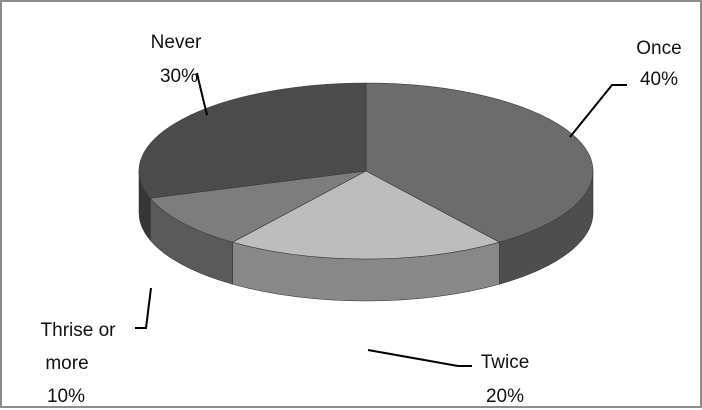 Image resolution: width=702 pixels, height=410 pixels. What do you see at coordinates (143, 308) in the screenshot?
I see `leader-line-thrise` at bounding box center [143, 308].